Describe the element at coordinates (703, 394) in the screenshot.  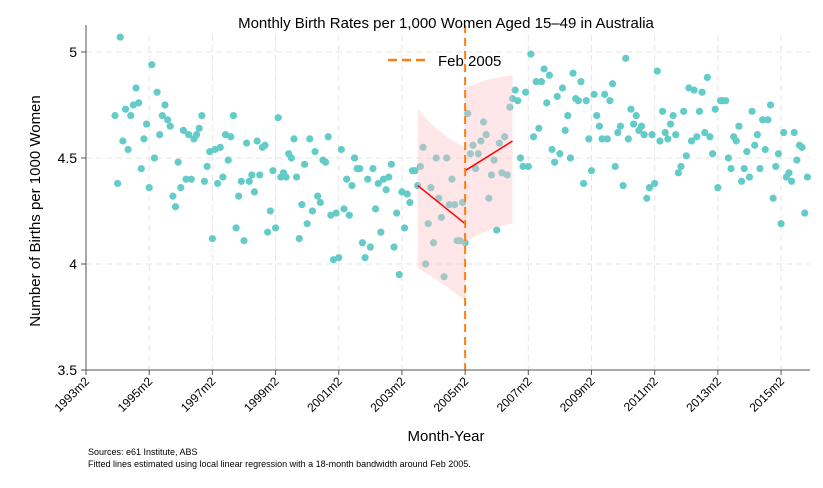
I see `x-tick-label: 2013m2` at that location.